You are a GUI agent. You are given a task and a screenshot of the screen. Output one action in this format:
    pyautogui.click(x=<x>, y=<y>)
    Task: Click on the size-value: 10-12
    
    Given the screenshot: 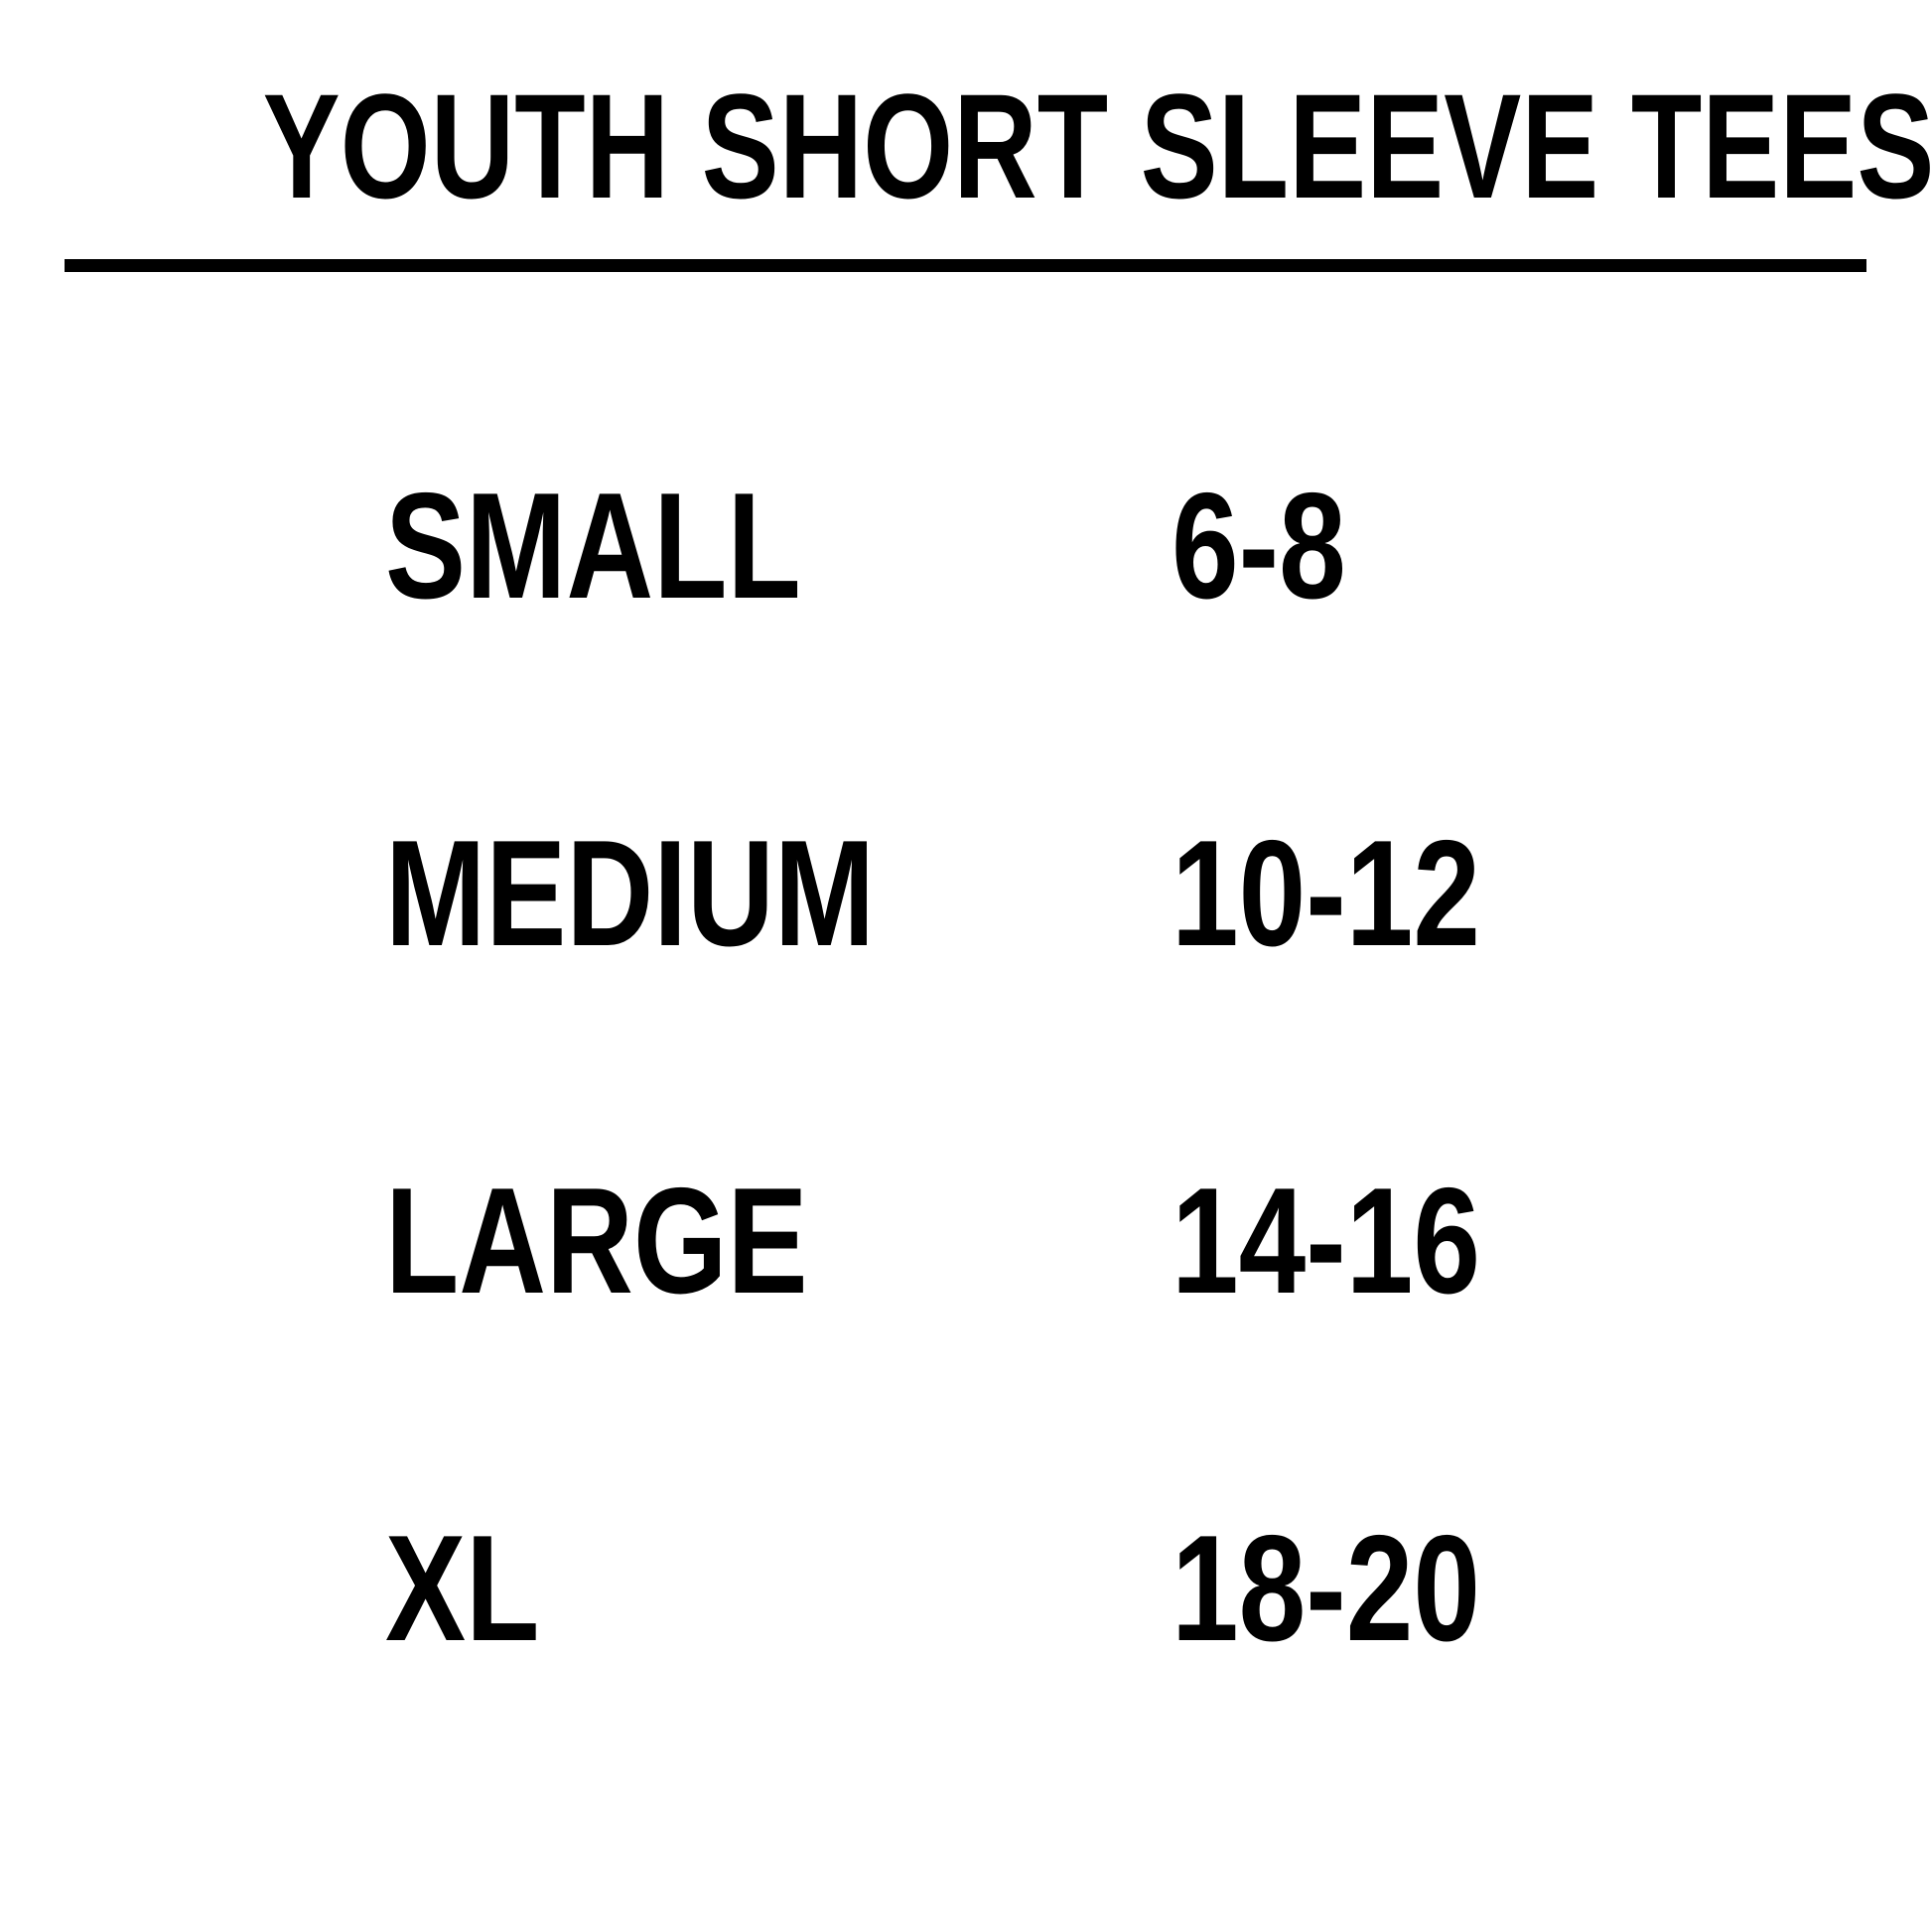 What is the action you would take?
    pyautogui.click(x=1326, y=894)
    